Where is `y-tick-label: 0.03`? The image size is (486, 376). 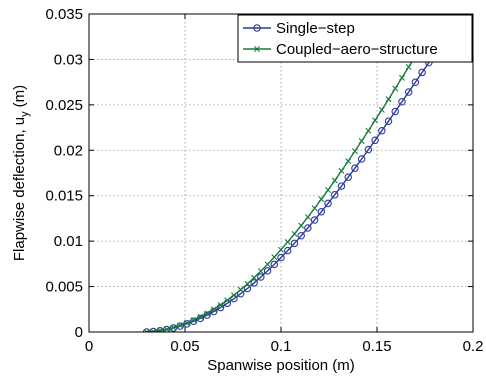
y-tick-label: 0.03 is located at coordinates (68, 59).